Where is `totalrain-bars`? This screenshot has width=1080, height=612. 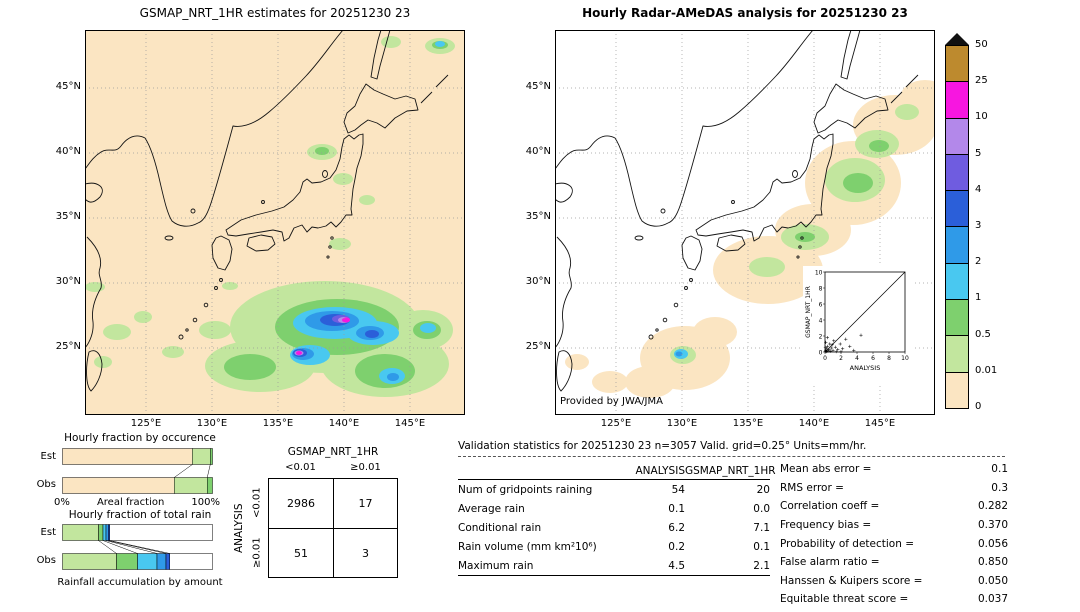
totalrain-bars is located at coordinates (137, 547).